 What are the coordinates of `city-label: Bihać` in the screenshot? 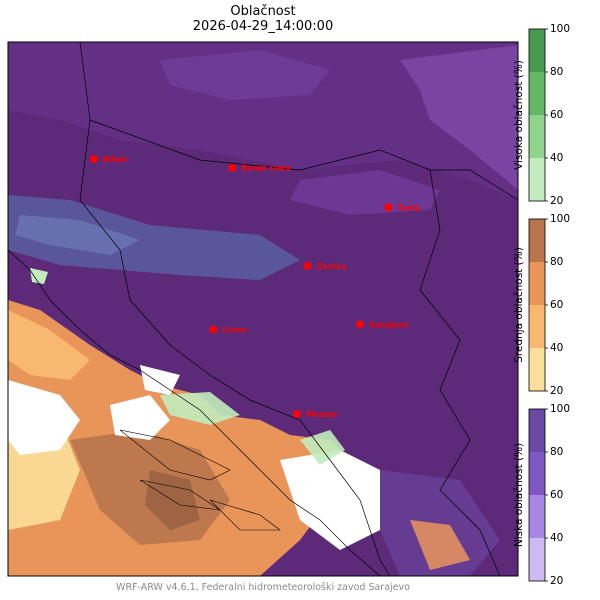 It's located at (115, 159).